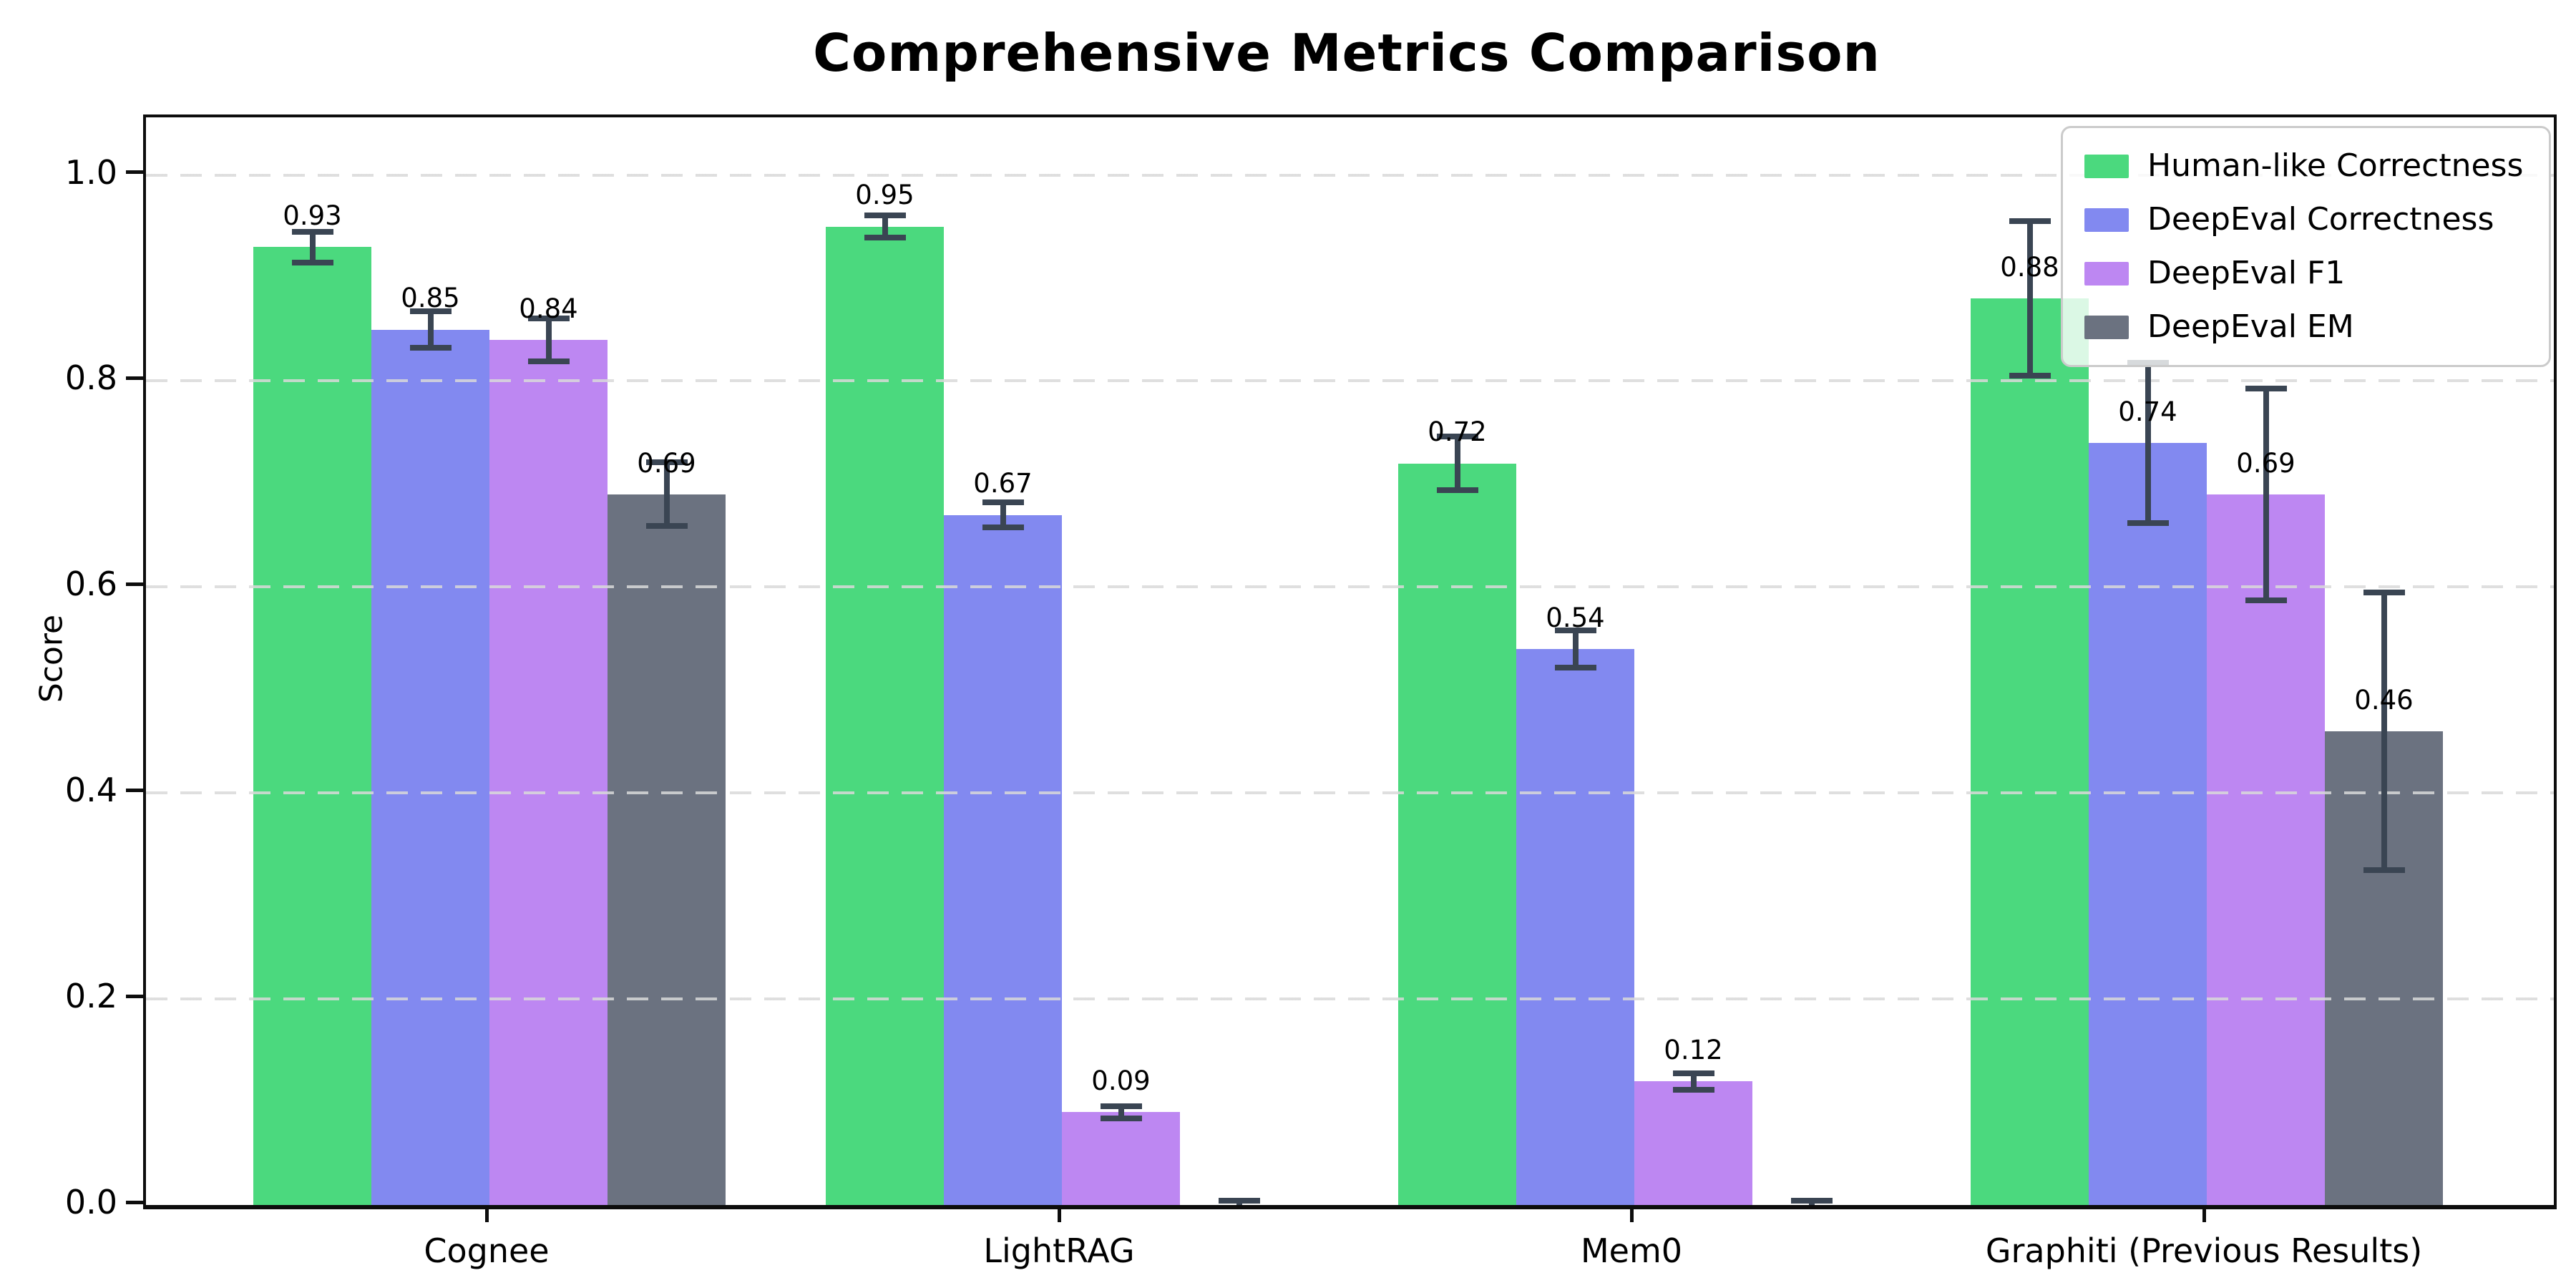 The height and width of the screenshot is (1288, 2576). I want to click on bar-Cognee-Human-like Correctness, so click(312, 726).